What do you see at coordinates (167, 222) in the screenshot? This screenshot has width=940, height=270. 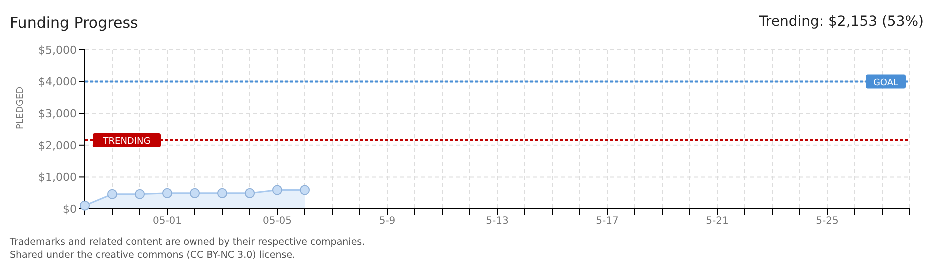 I see `x-tick-label: 05-01` at bounding box center [167, 222].